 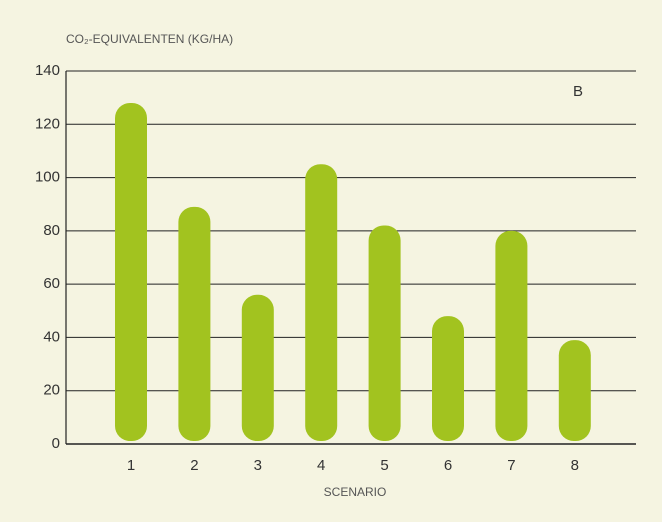 I want to click on y-axis-label: CO₂-EQUIVALENTEN (KG/HA), so click(x=149, y=39).